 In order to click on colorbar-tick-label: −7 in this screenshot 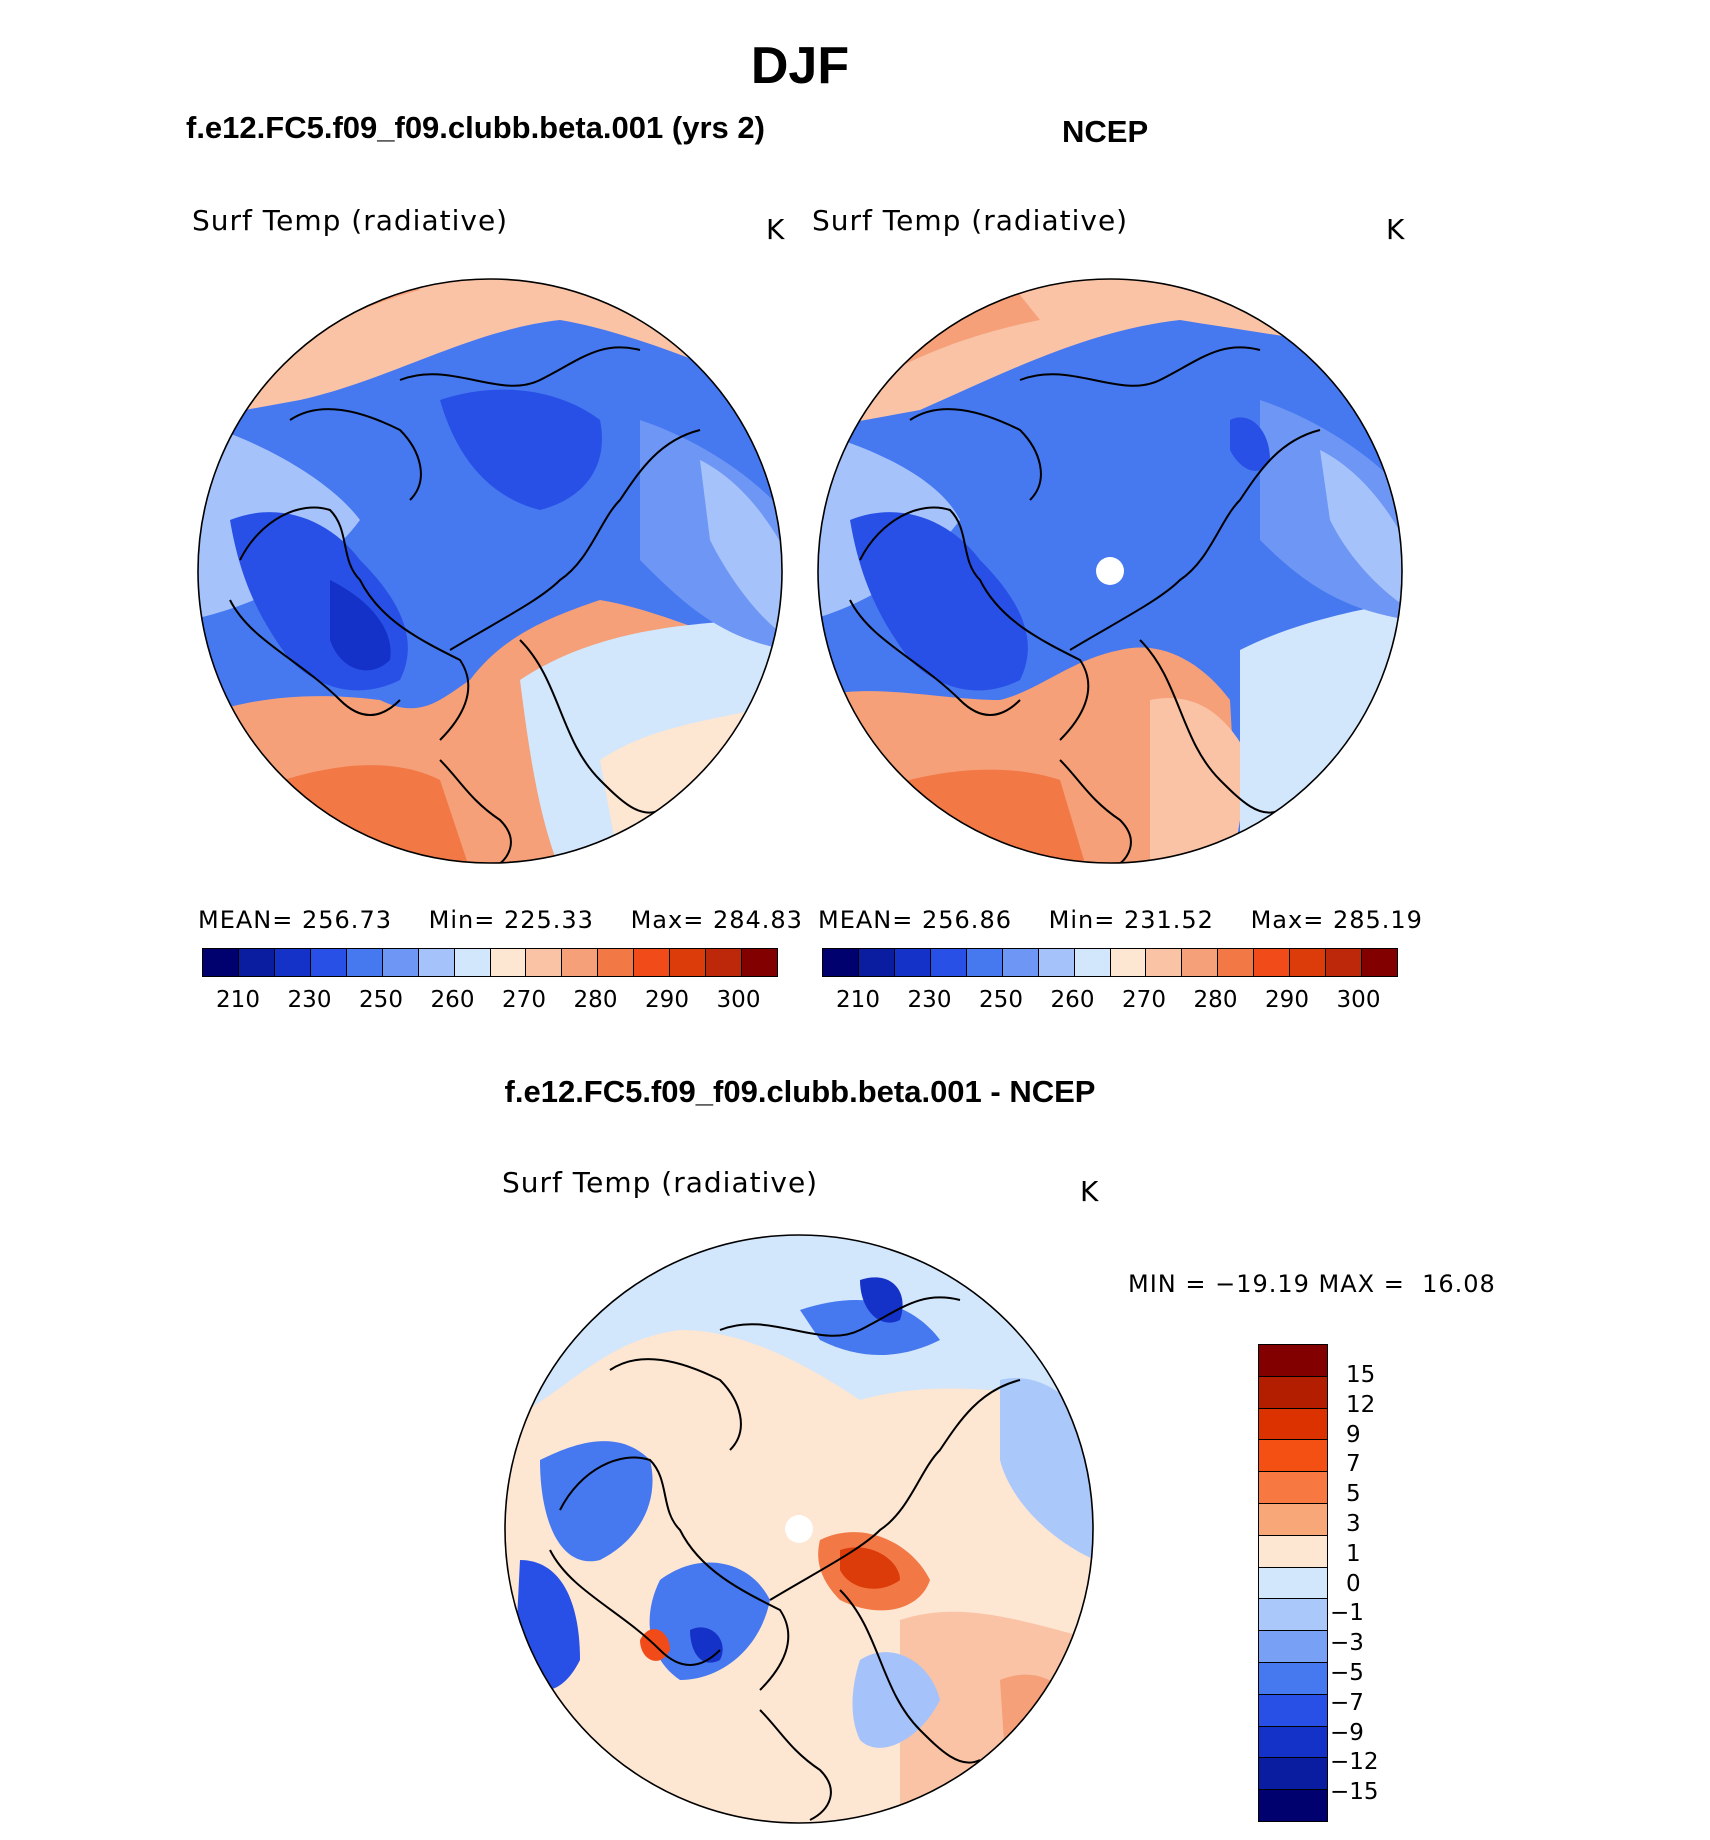, I will do `click(1347, 1702)`.